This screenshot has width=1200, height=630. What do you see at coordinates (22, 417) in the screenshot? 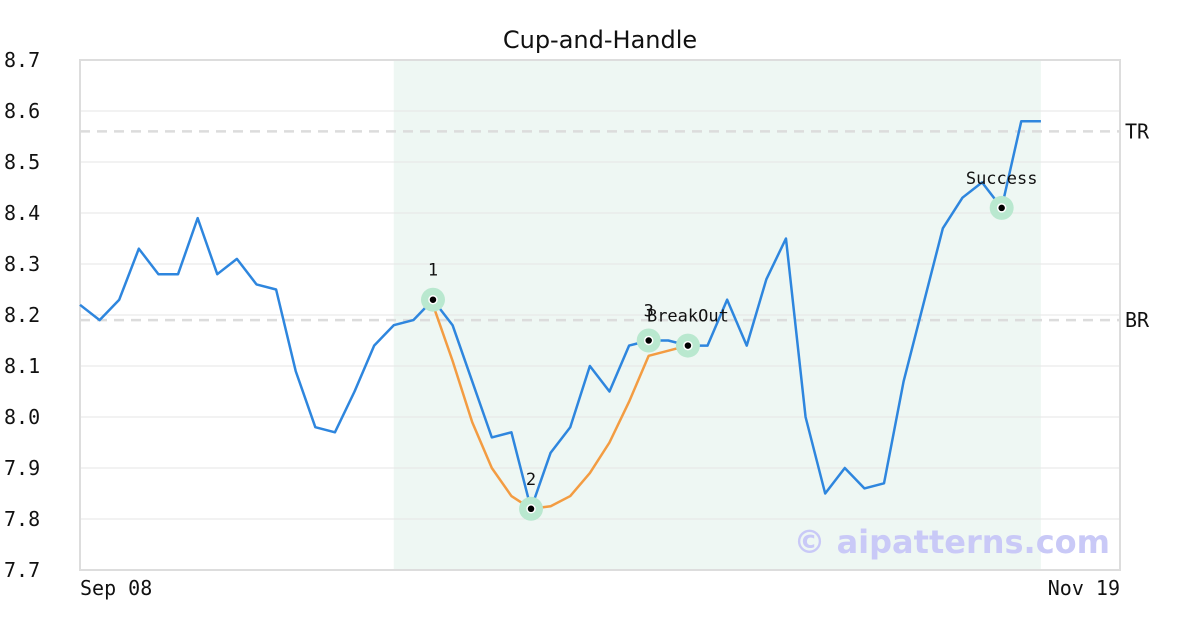
I see `y-tick-label: 8.0` at bounding box center [22, 417].